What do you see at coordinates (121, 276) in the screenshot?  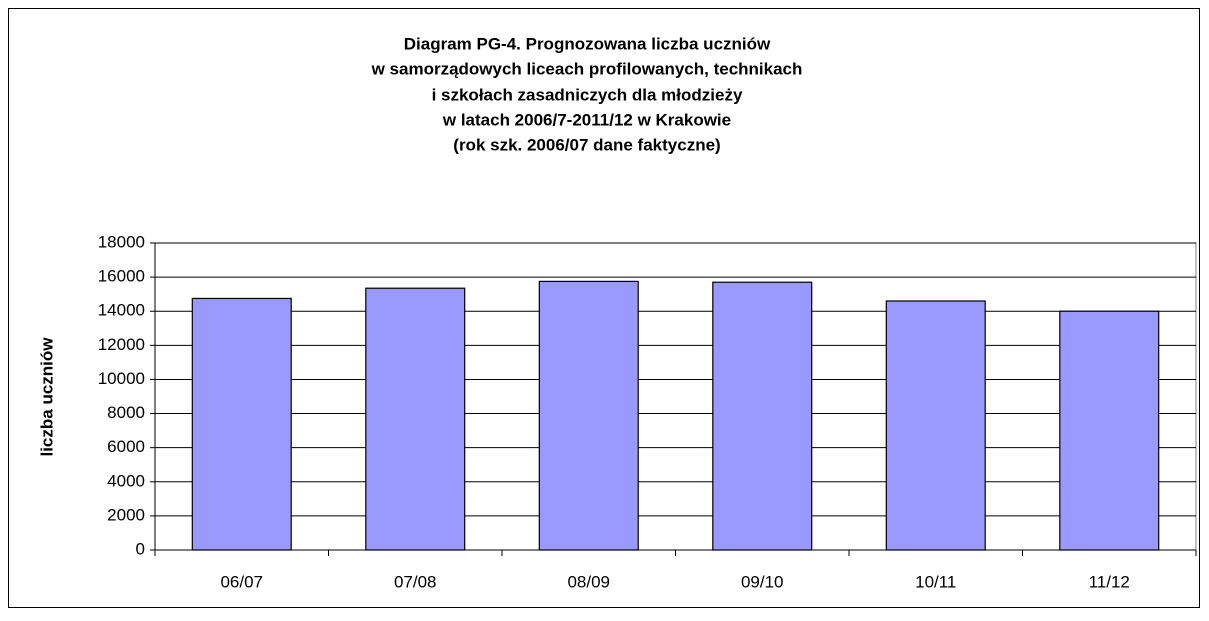 I see `y-tick-label: 16000` at bounding box center [121, 276].